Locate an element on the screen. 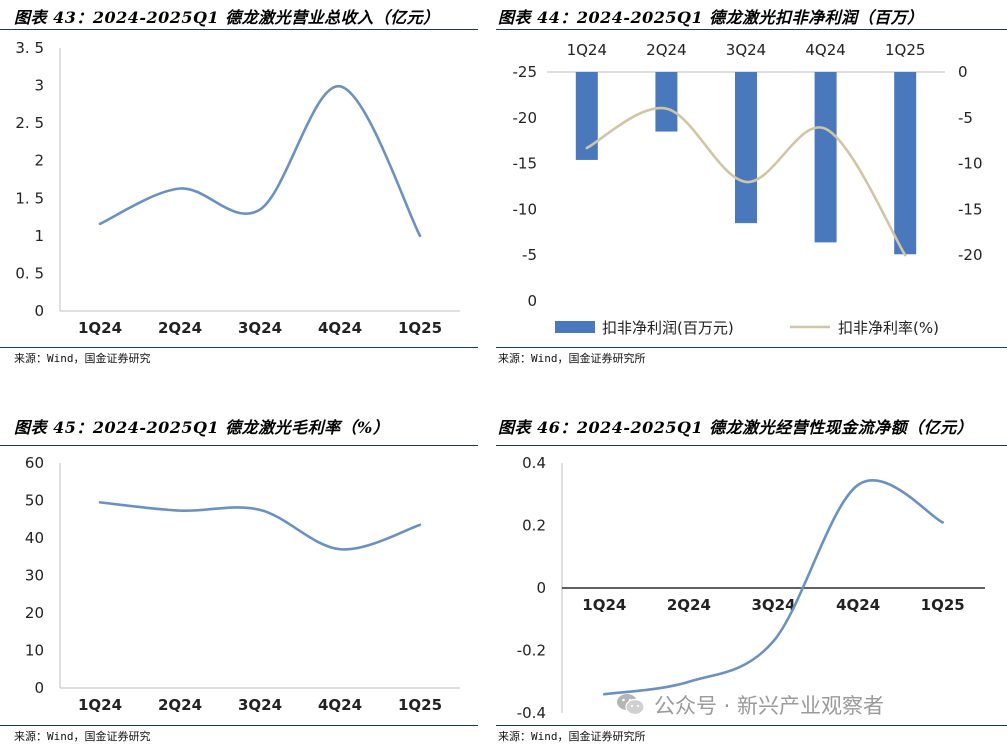 The image size is (1007, 745). bar-2Q24 is located at coordinates (666, 102).